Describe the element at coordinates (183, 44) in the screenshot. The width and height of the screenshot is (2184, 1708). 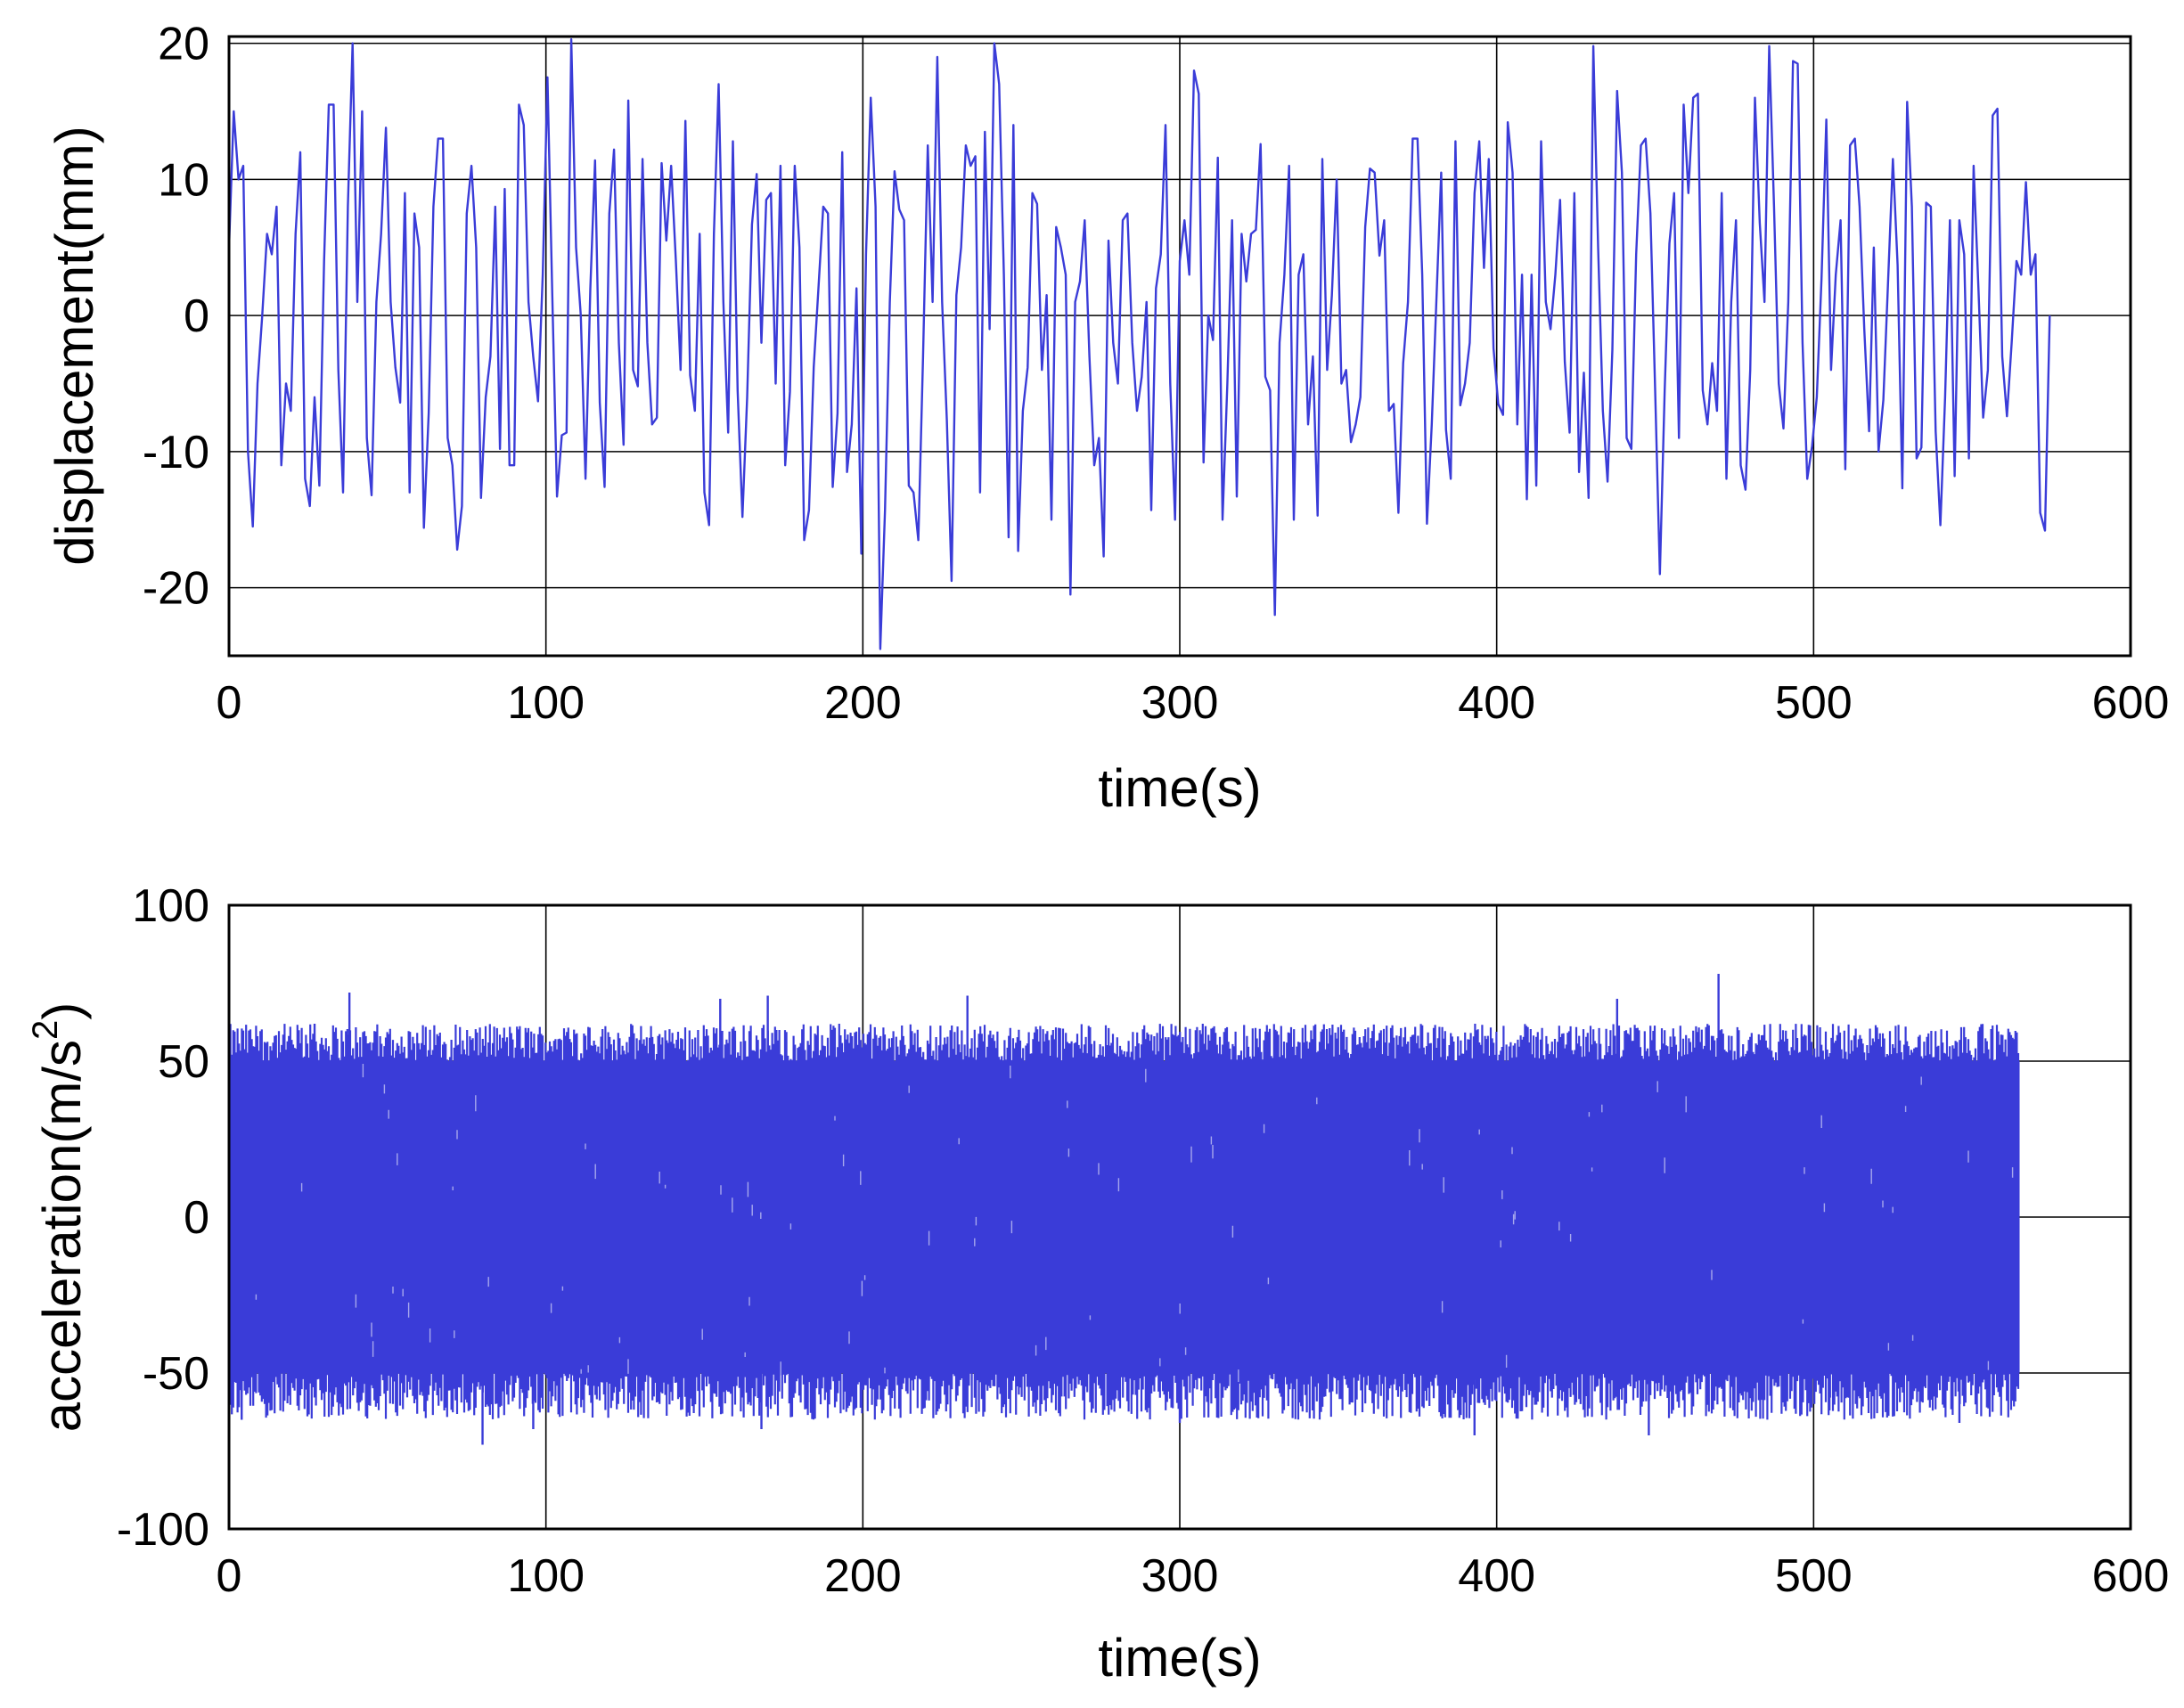
I see `y-tick-label: 20` at that location.